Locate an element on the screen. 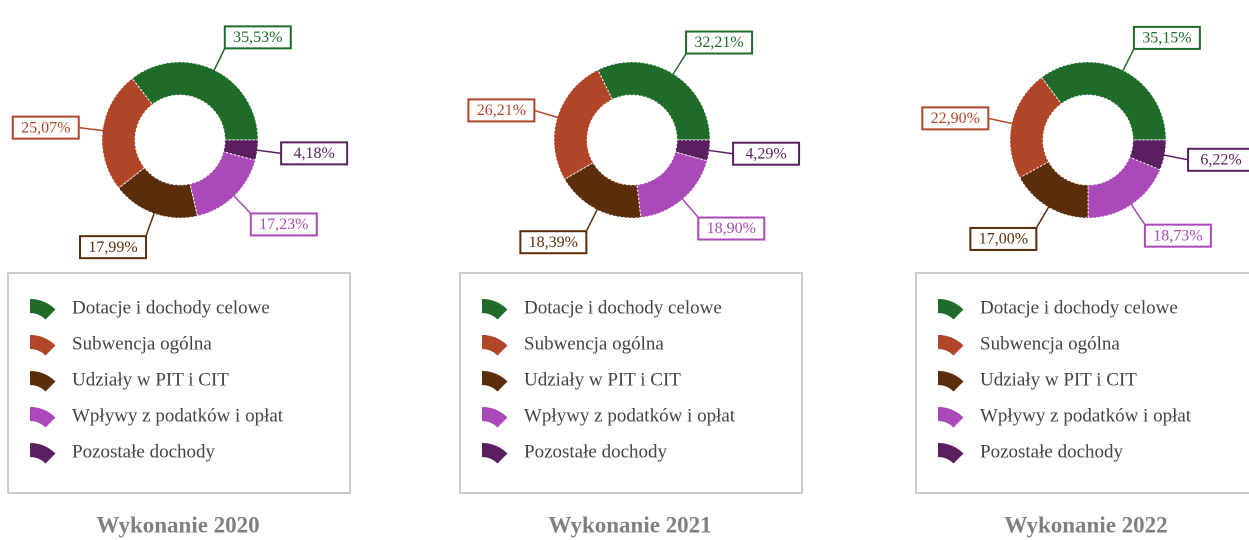  value-label: 35,15% is located at coordinates (1166, 38).